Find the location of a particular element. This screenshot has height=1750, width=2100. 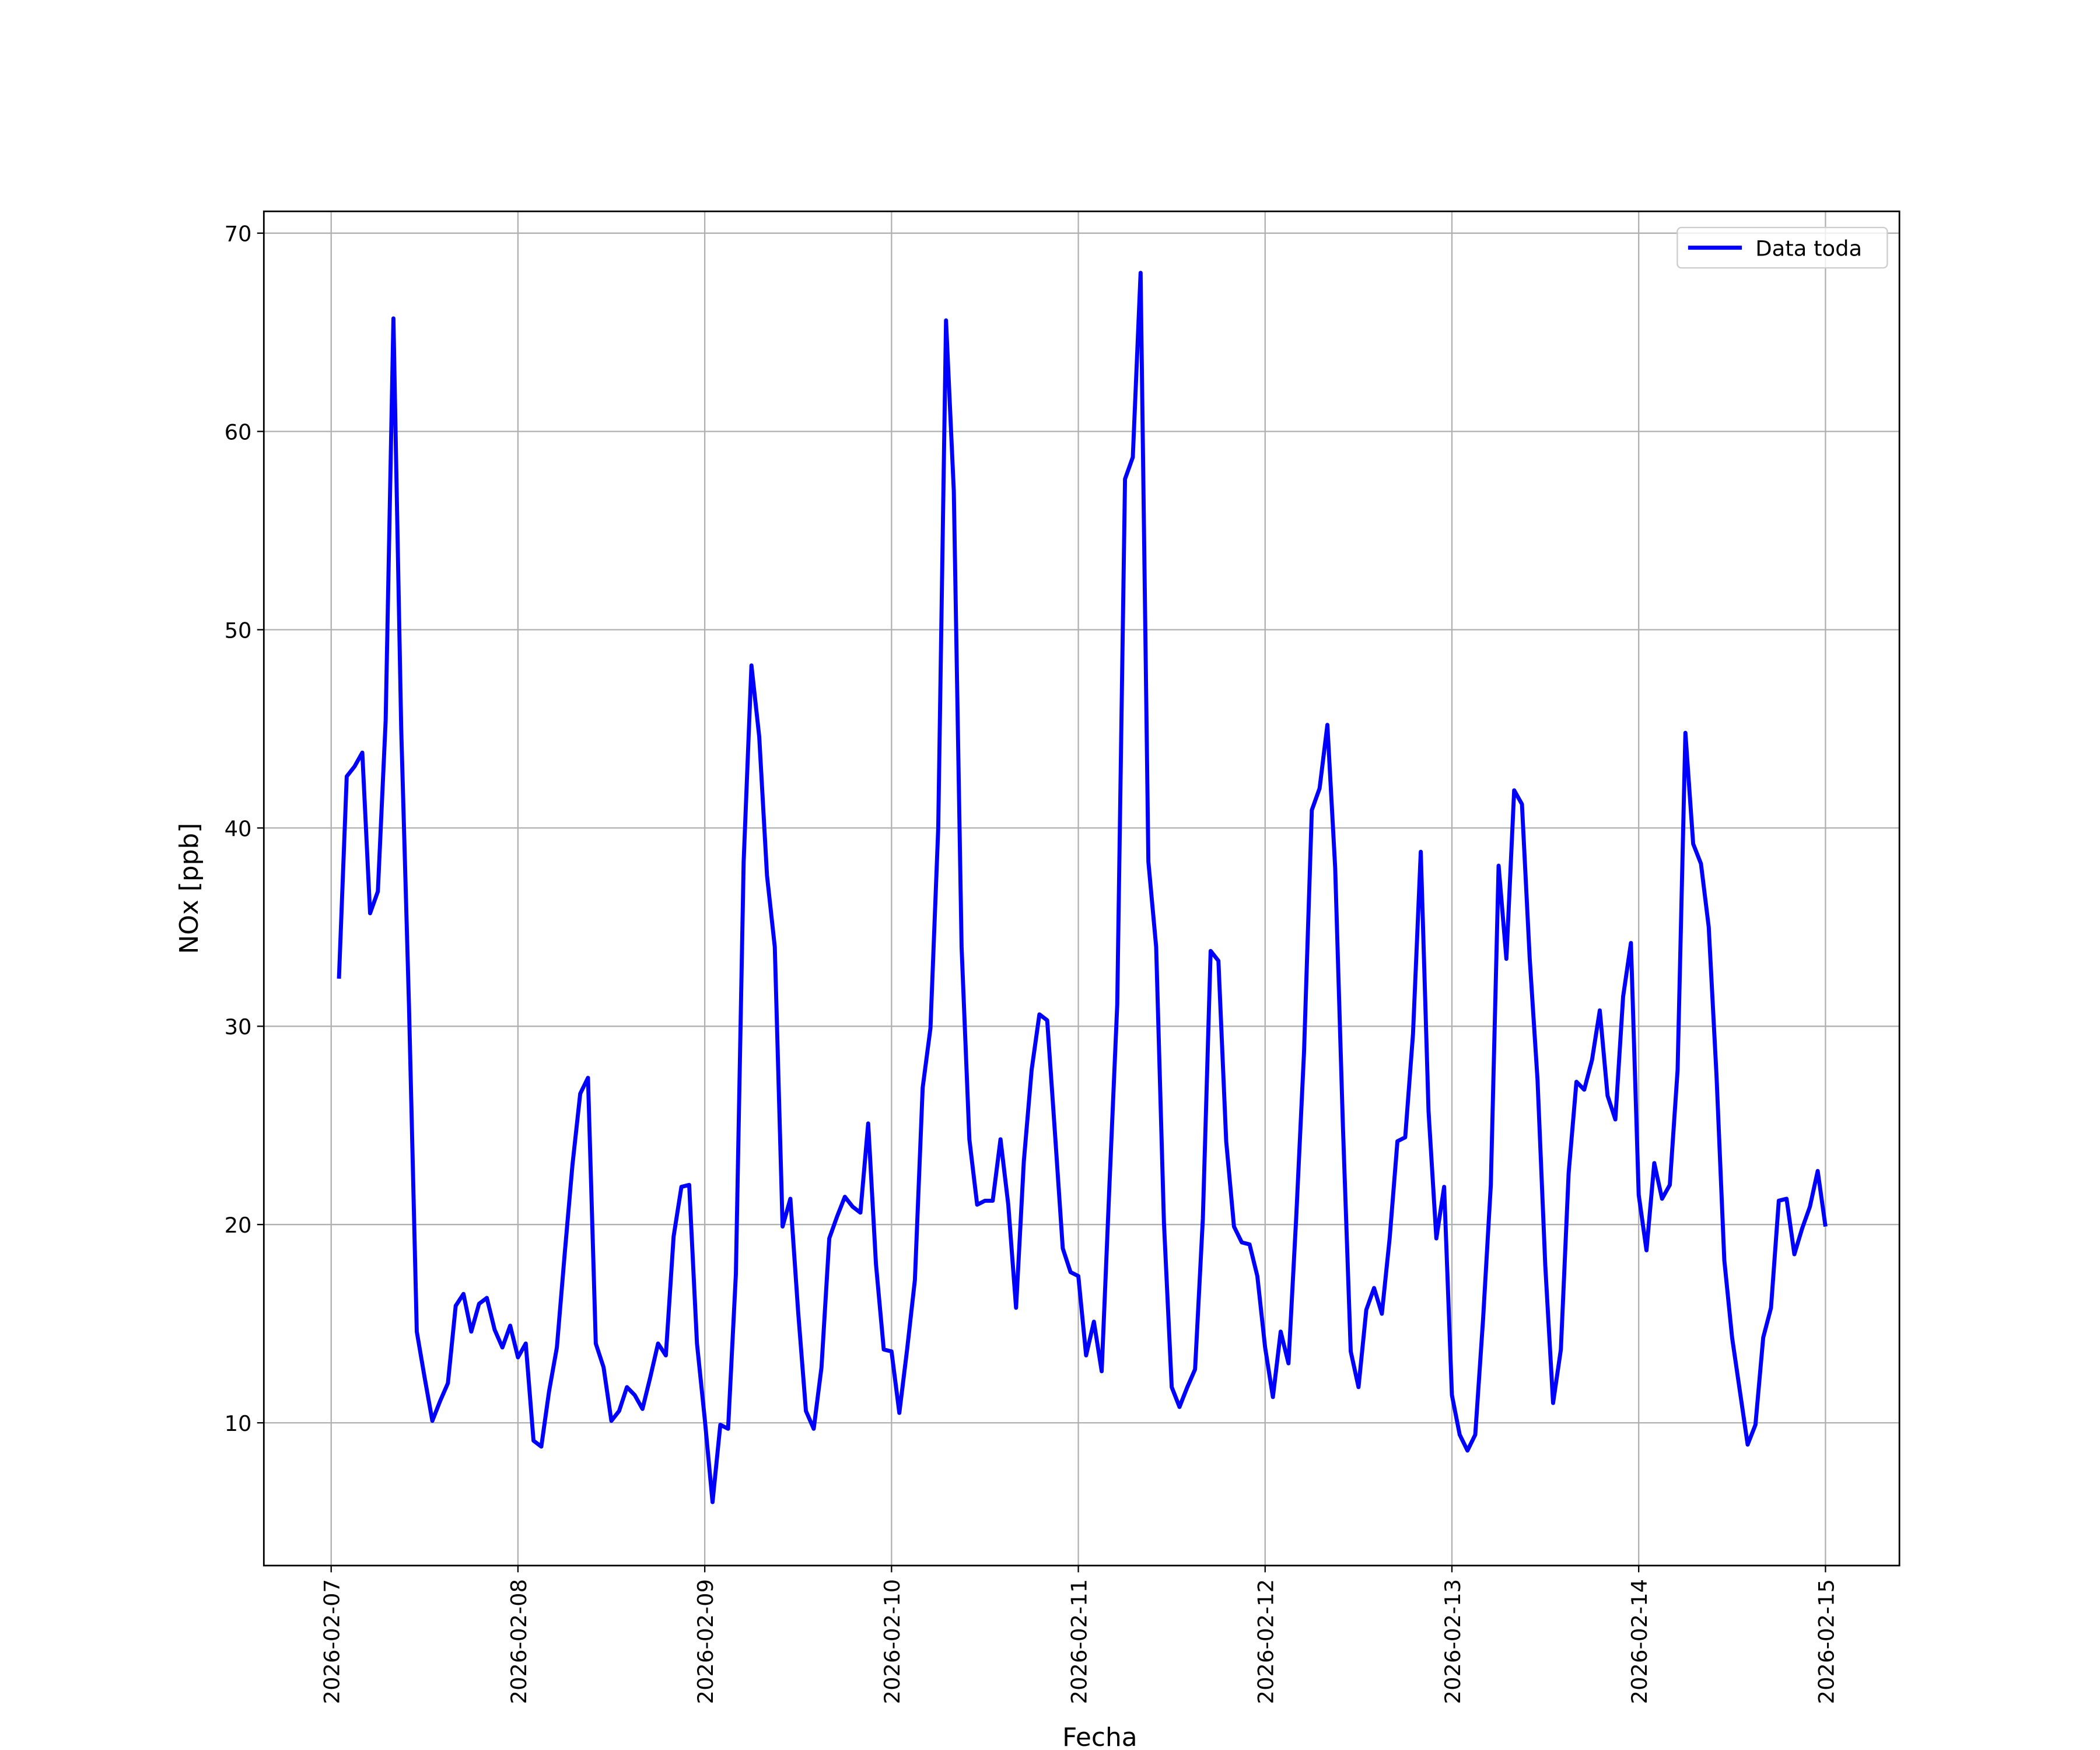

y-tick-label: 30 is located at coordinates (238, 1027).